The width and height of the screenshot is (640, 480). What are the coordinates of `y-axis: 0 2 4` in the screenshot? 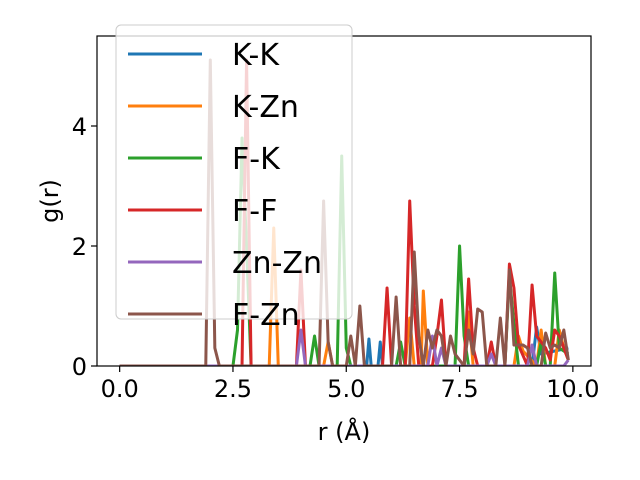 It's located at (84, 247).